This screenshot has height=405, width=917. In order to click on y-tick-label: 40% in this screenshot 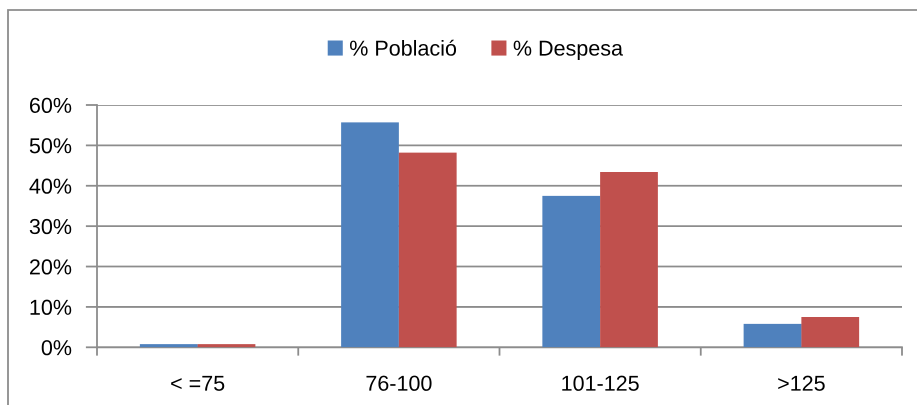, I will do `click(50, 186)`.